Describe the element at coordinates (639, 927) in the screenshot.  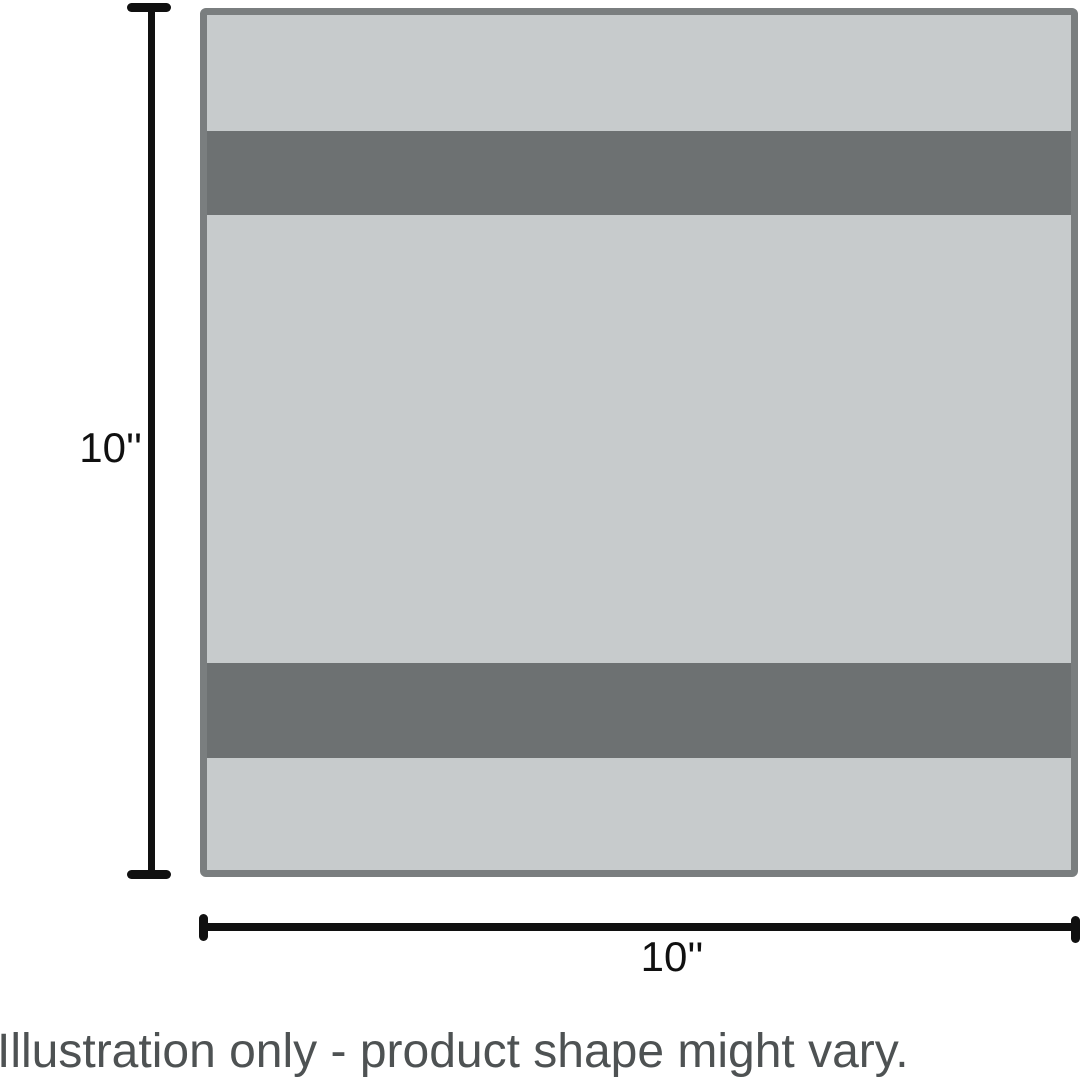
I see `horizontal-dimension-line` at that location.